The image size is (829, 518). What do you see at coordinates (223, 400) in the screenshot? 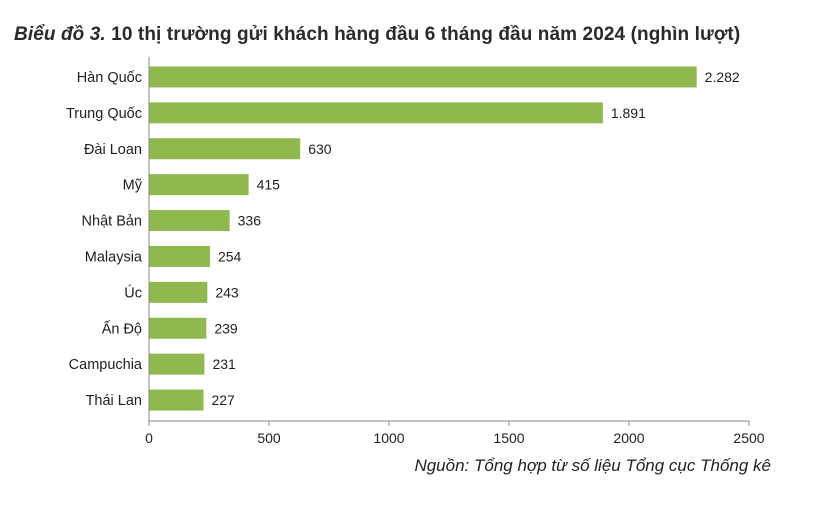
I see `data-label: 227` at bounding box center [223, 400].